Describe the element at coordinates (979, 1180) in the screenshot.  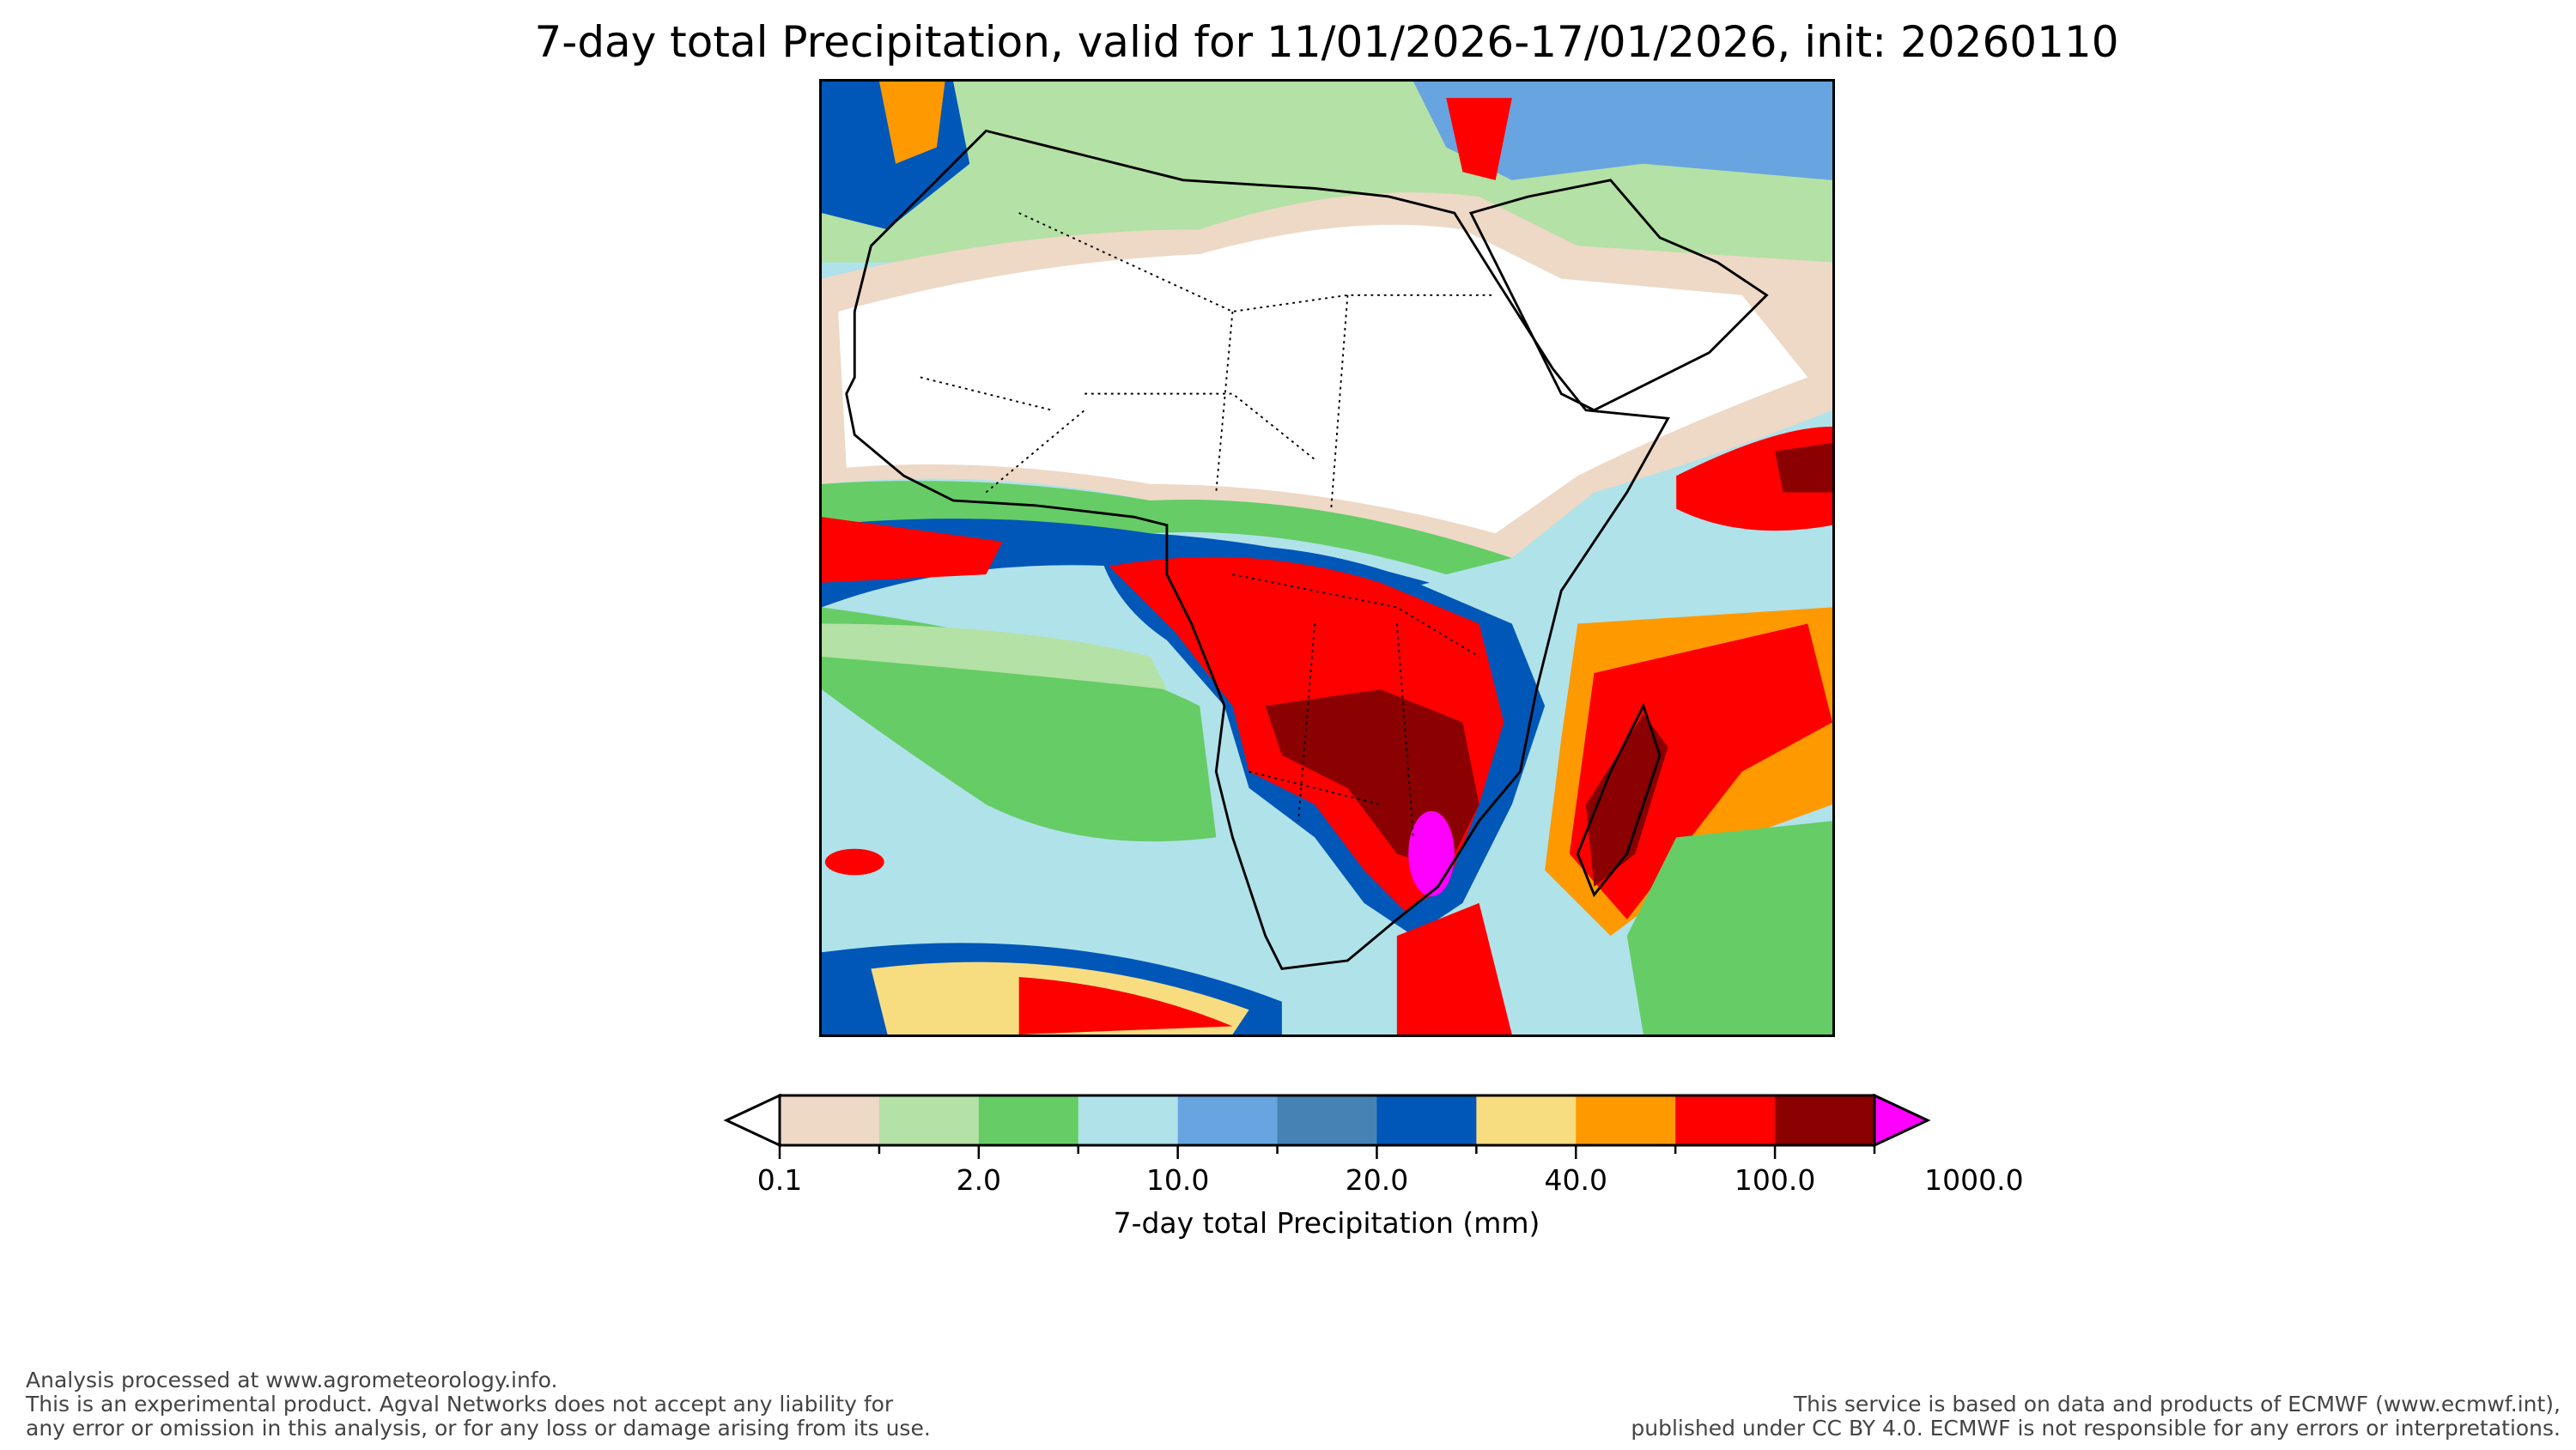
I see `colorbar-tick-label: 2.0` at that location.